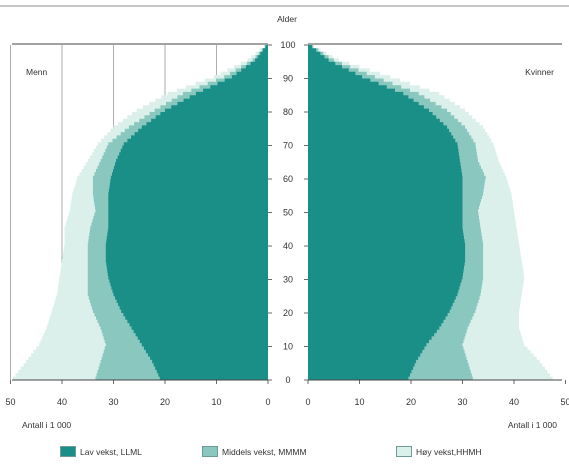 The width and height of the screenshot is (569, 466). Describe the element at coordinates (288, 213) in the screenshot. I see `y-tick-label-50: 50` at that location.